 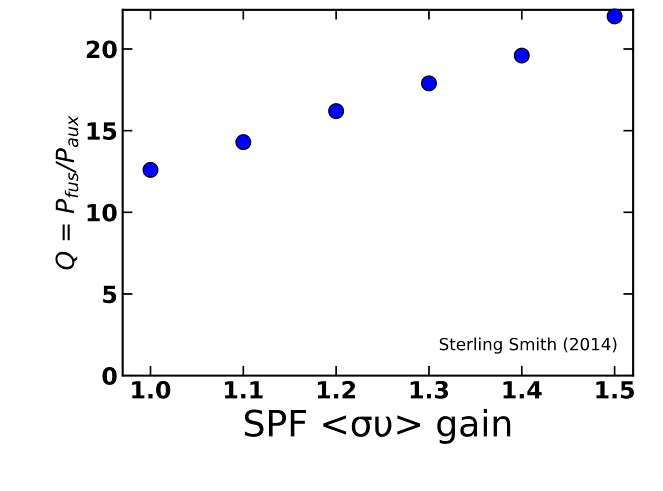 What do you see at coordinates (615, 390) in the screenshot?
I see `x-tick-label: 1.5` at bounding box center [615, 390].